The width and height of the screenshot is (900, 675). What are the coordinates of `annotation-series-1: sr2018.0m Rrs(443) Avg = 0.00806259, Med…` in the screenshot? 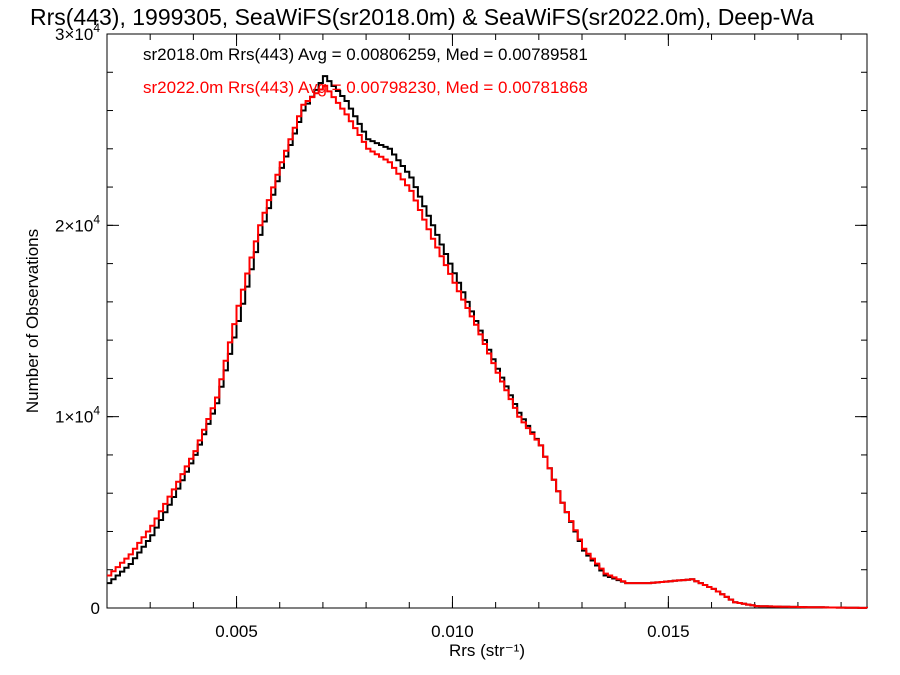 It's located at (365, 54).